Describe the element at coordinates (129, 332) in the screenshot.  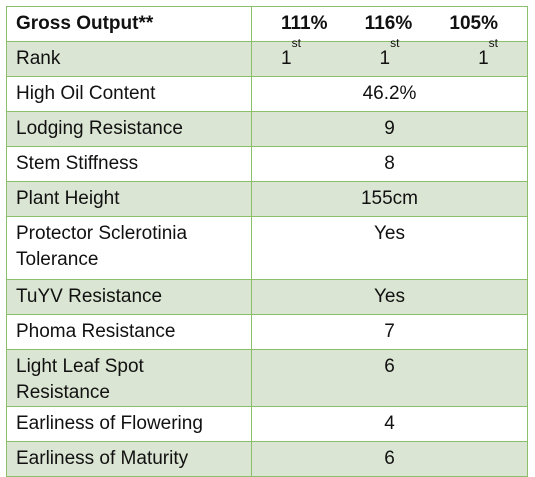
I see `row-label: Phoma Resistance` at that location.